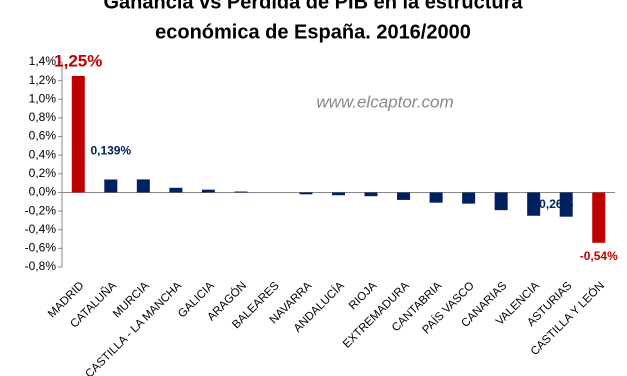 This screenshot has width=627, height=376. What do you see at coordinates (43, 80) in the screenshot?
I see `y-tick-label: 1,2%` at bounding box center [43, 80].